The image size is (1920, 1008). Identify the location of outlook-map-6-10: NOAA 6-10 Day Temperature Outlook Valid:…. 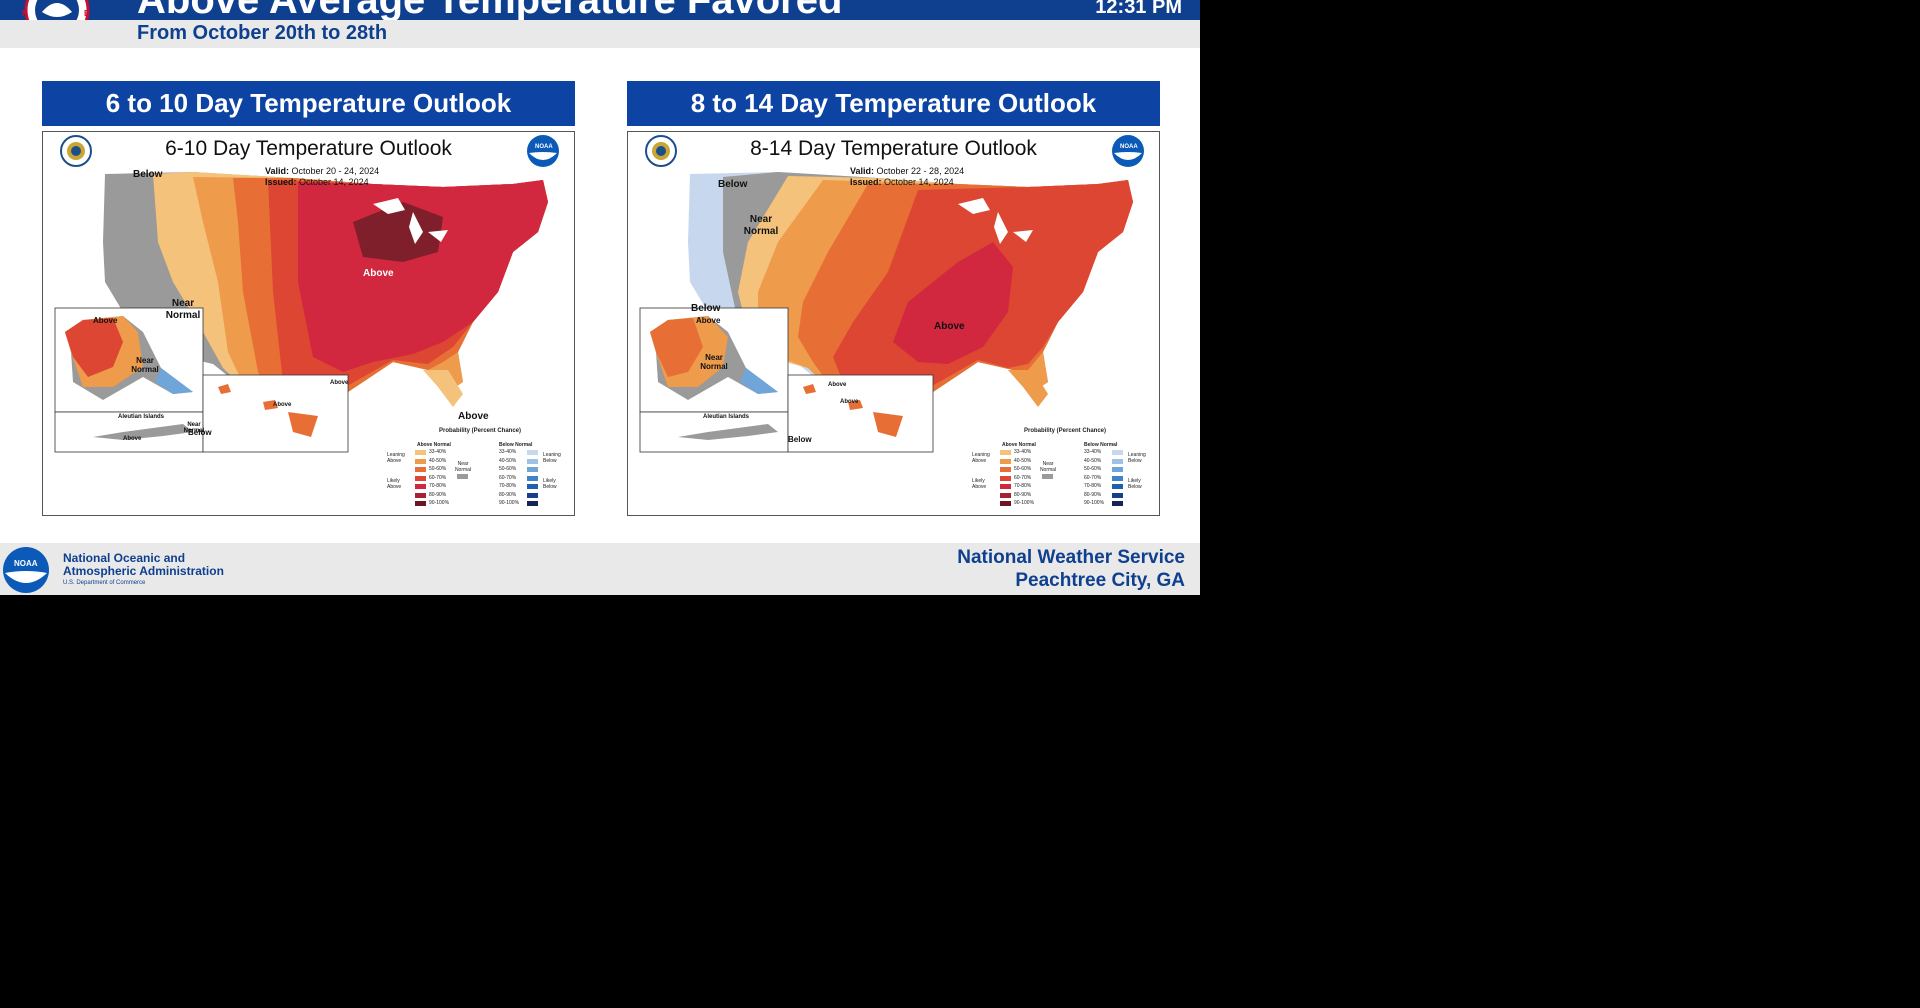
(308, 323).